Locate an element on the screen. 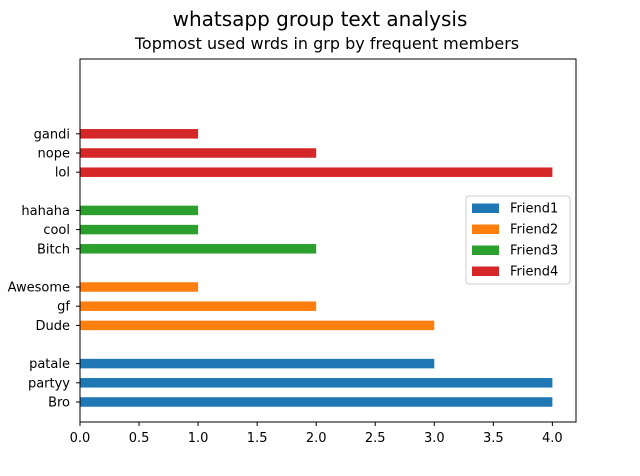 The height and width of the screenshot is (476, 640). y-tick-label: lol is located at coordinates (62, 173).